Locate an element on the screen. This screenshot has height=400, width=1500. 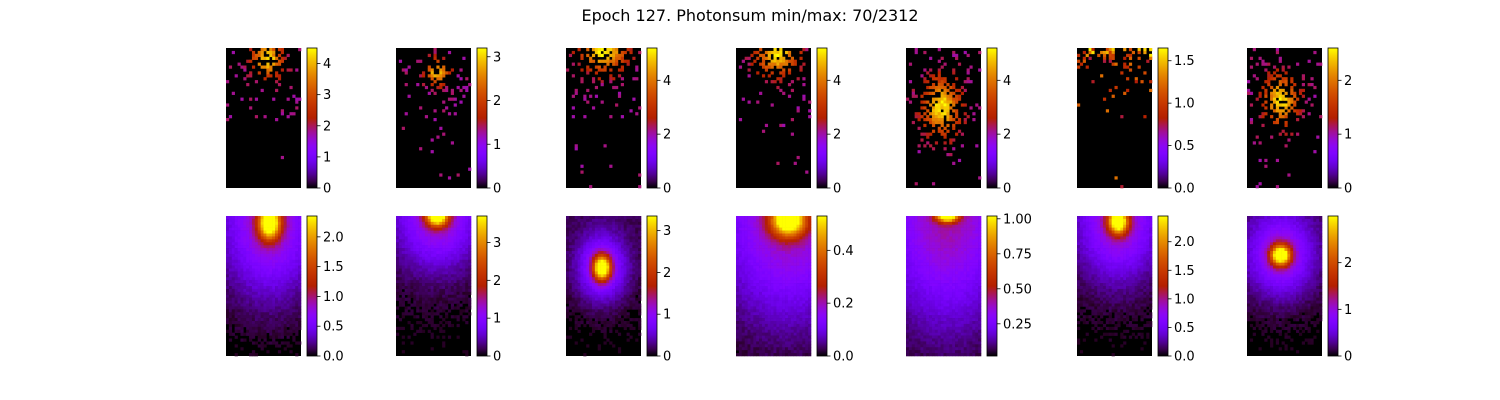
panel-0-3: 0 2 4 is located at coordinates (788, 122).